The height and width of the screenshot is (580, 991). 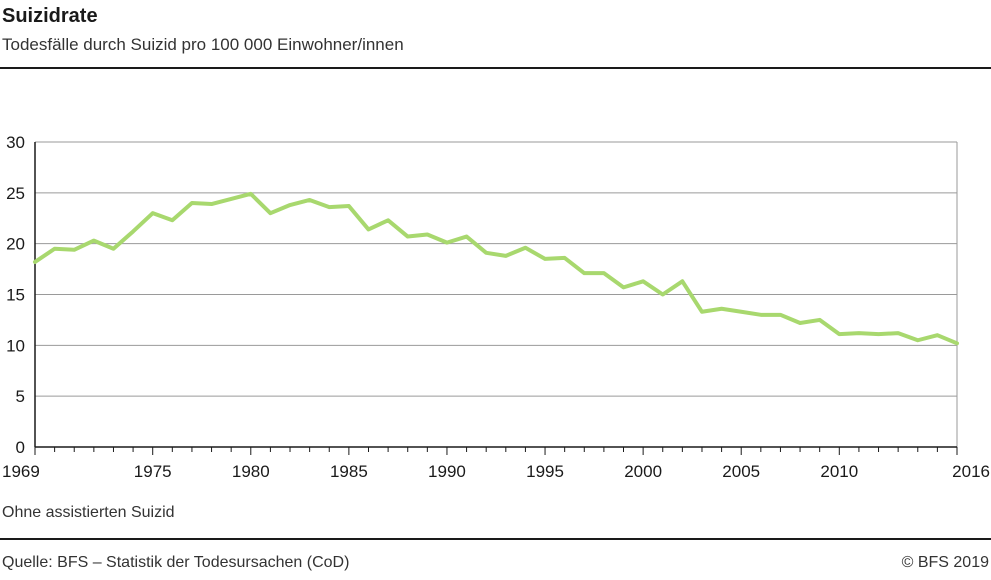 I want to click on x-tick-label-1985: 1985, so click(x=349, y=471).